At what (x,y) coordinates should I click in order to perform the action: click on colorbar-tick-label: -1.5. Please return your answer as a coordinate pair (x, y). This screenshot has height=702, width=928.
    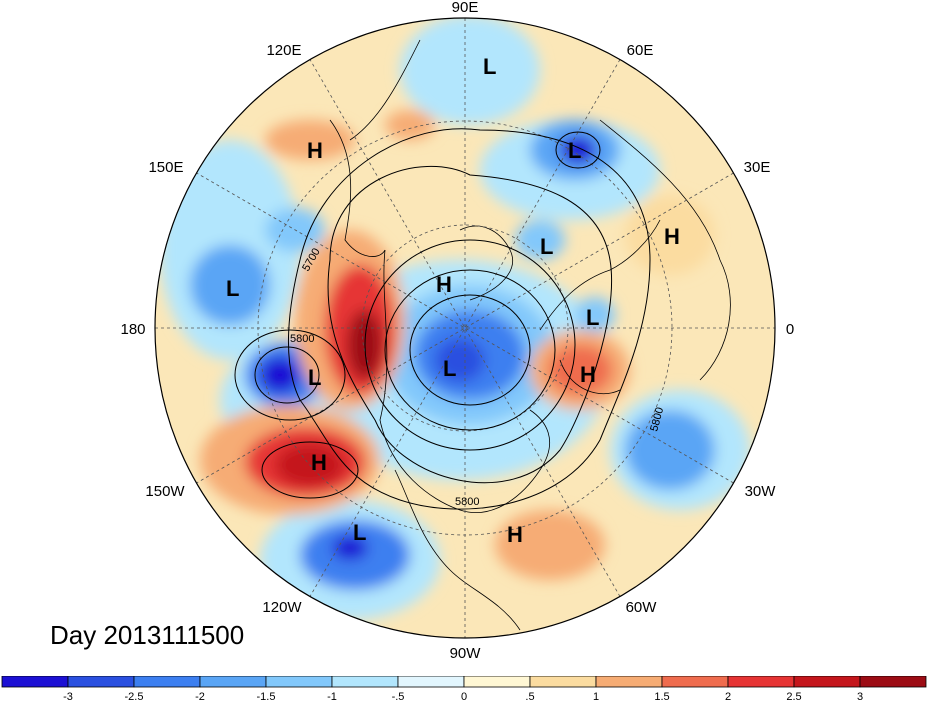
    Looking at the image, I should click on (266, 696).